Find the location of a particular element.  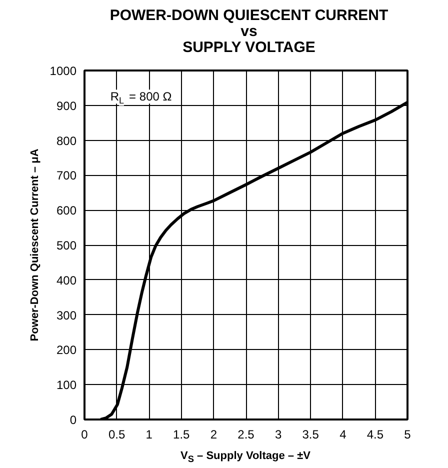

y-tick-label: 600 is located at coordinates (66, 211).